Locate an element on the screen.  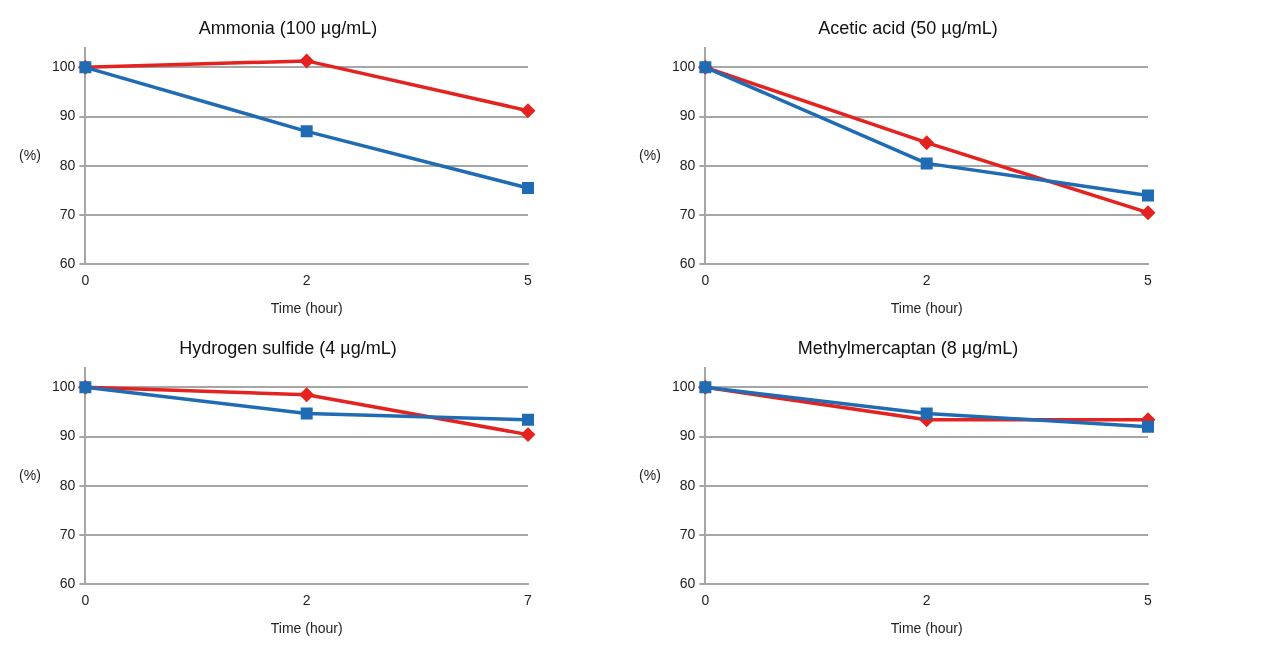
chart-title: Methylmercaptan (8 µg/mL) is located at coordinates (908, 347).